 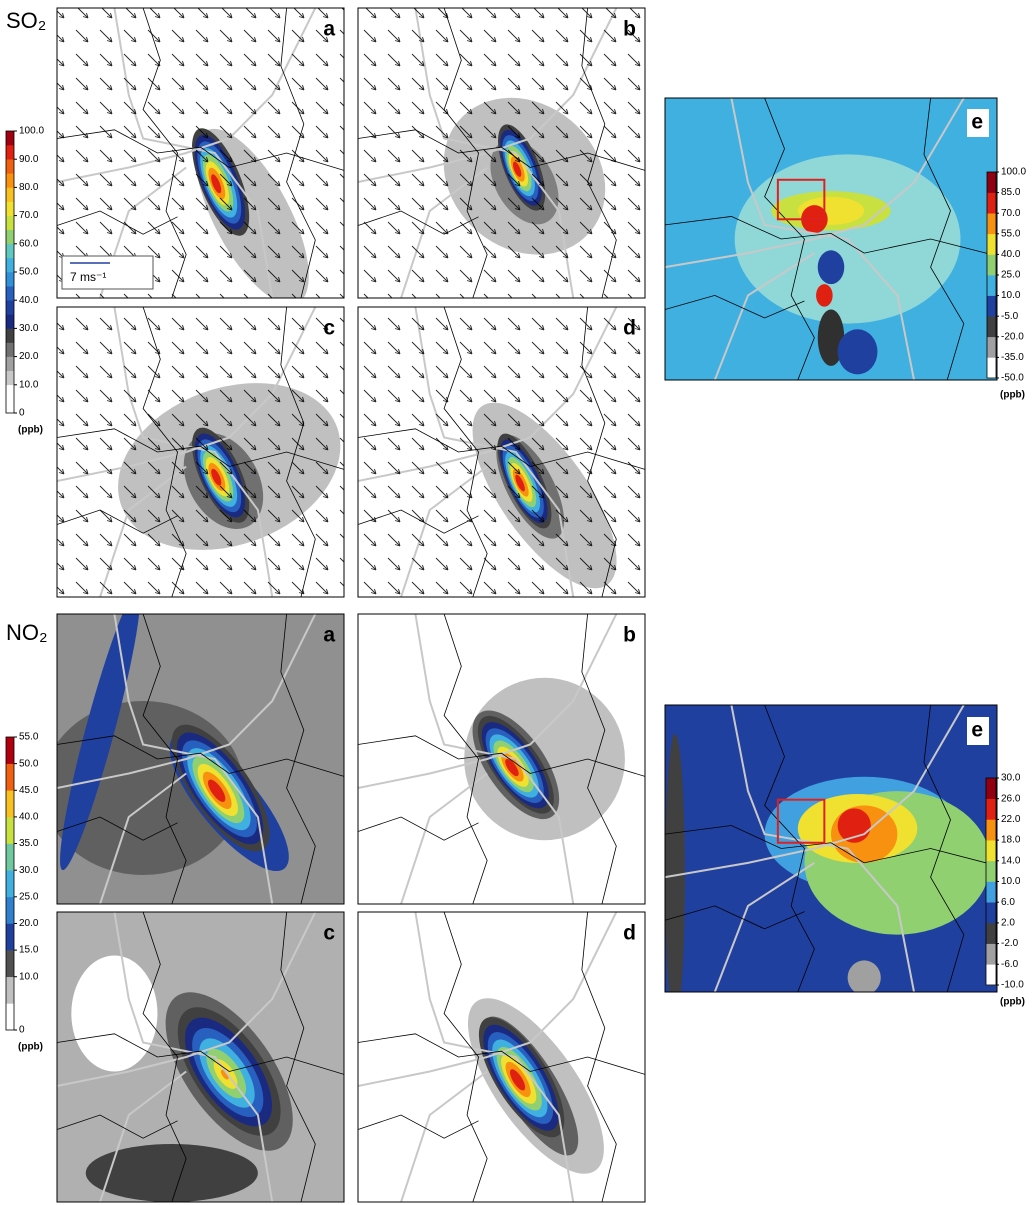 What do you see at coordinates (1011, 840) in the screenshot?
I see `colorbar-tick-label: 18.0` at bounding box center [1011, 840].